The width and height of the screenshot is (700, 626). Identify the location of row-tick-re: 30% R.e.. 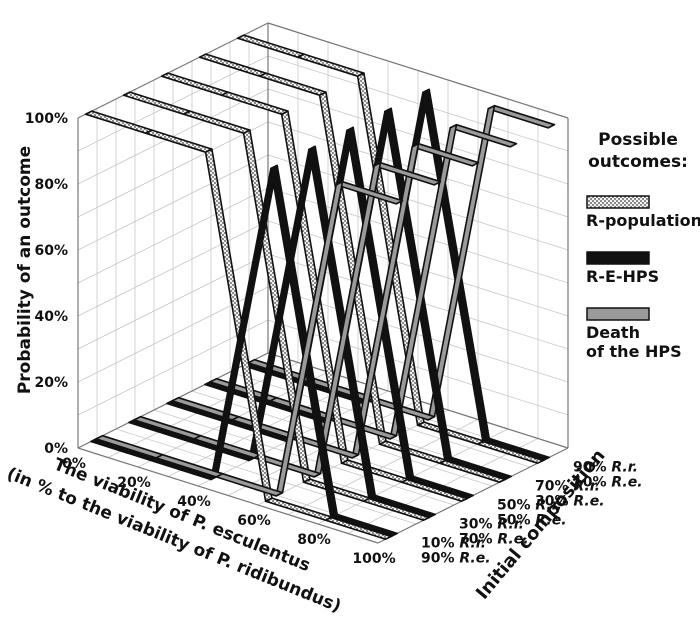
(570, 502).